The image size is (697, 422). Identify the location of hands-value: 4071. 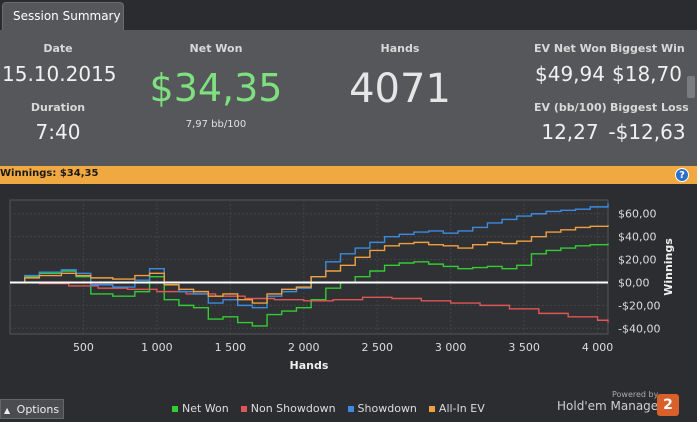
(400, 89).